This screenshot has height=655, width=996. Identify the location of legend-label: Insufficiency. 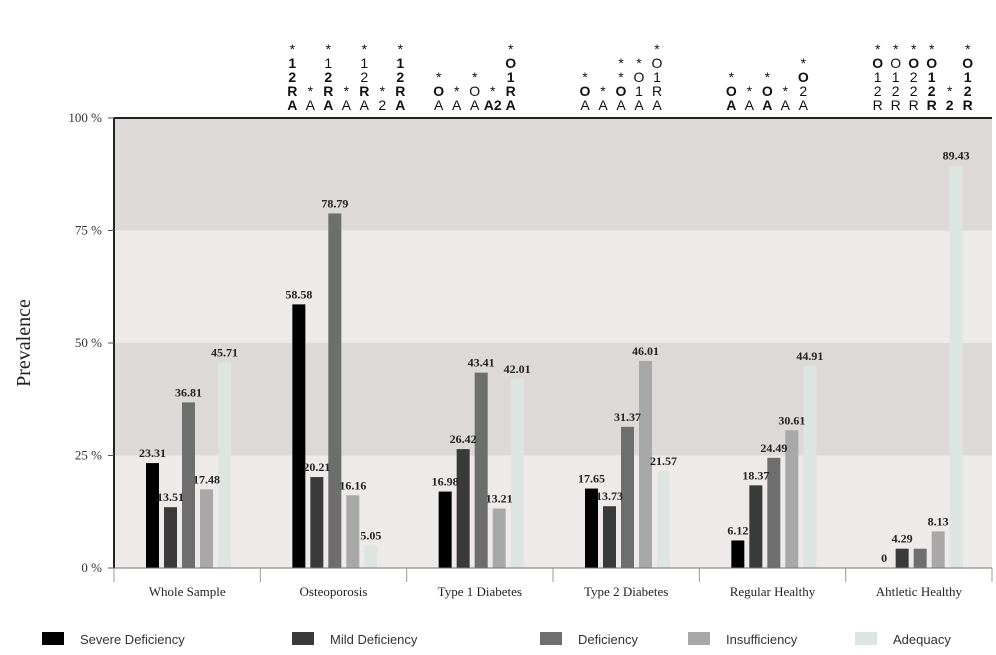
(762, 639).